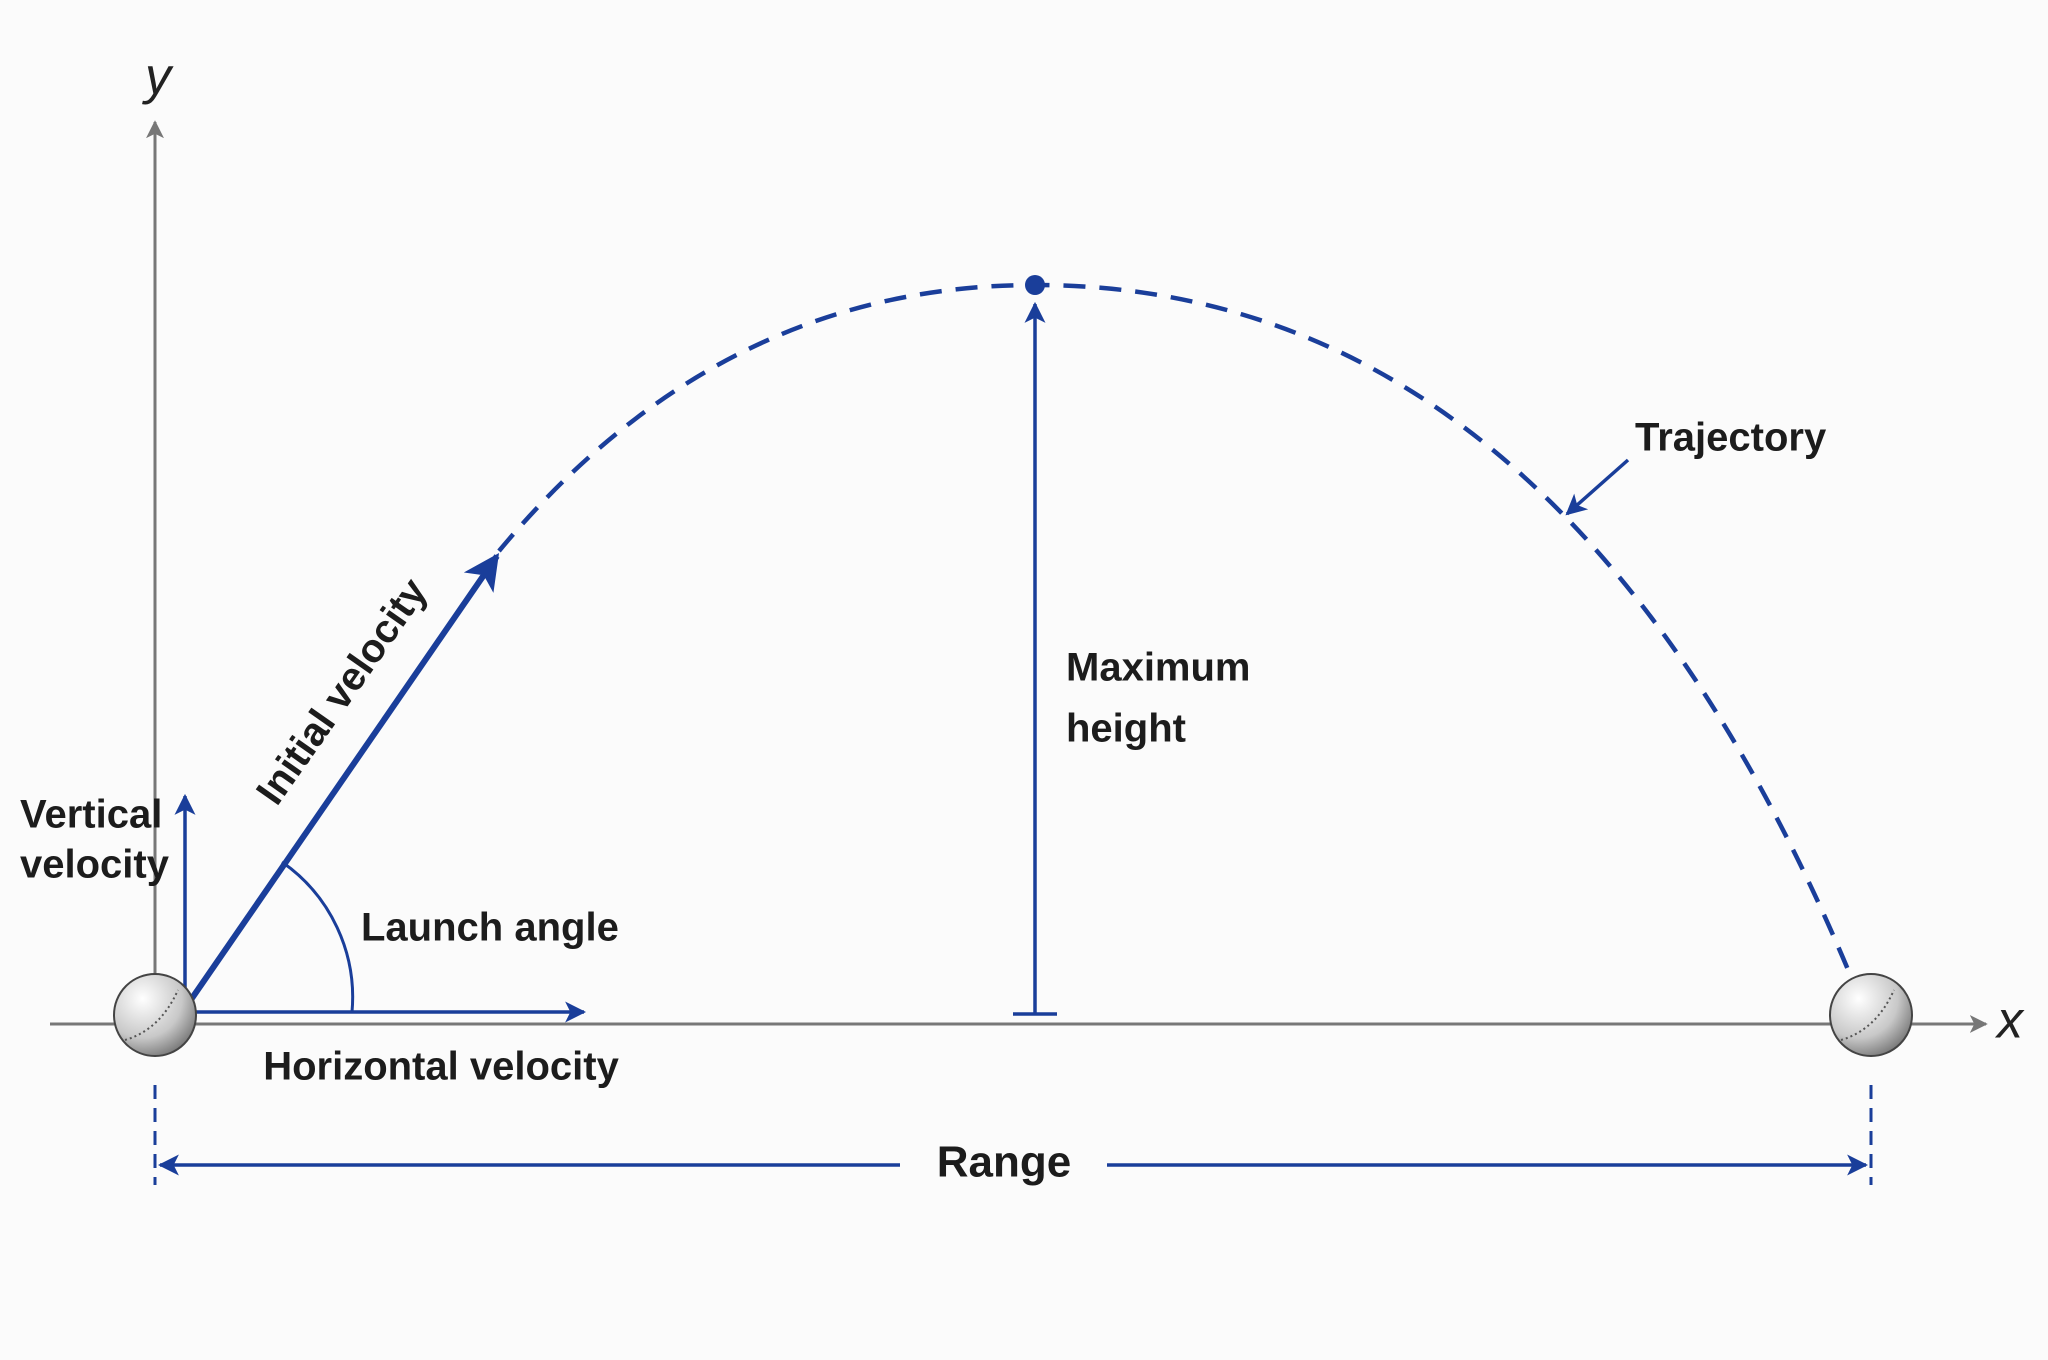 Image resolution: width=2048 pixels, height=1360 pixels. Describe the element at coordinates (1731, 438) in the screenshot. I see `trajectory-label: Trajectory` at that location.